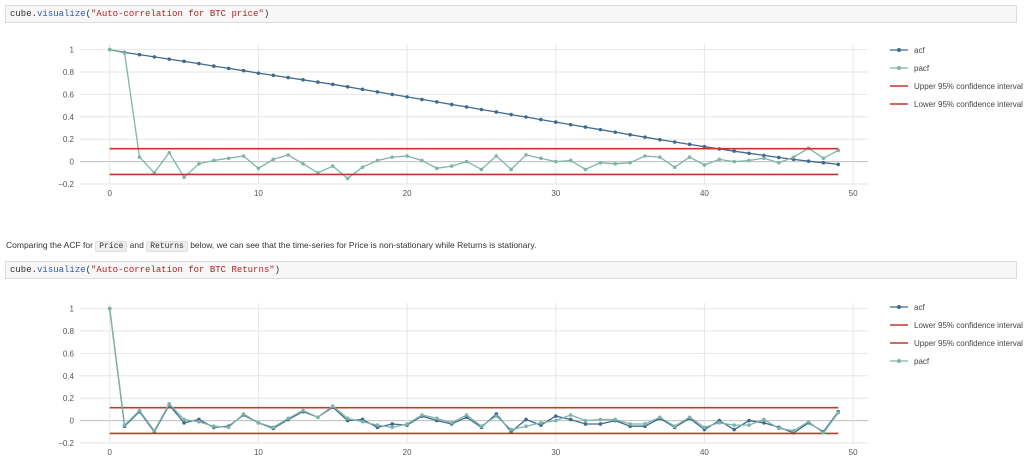 The height and width of the screenshot is (462, 1024). Describe the element at coordinates (968, 343) in the screenshot. I see `legend-label: Upper 95% confidence interval` at that location.